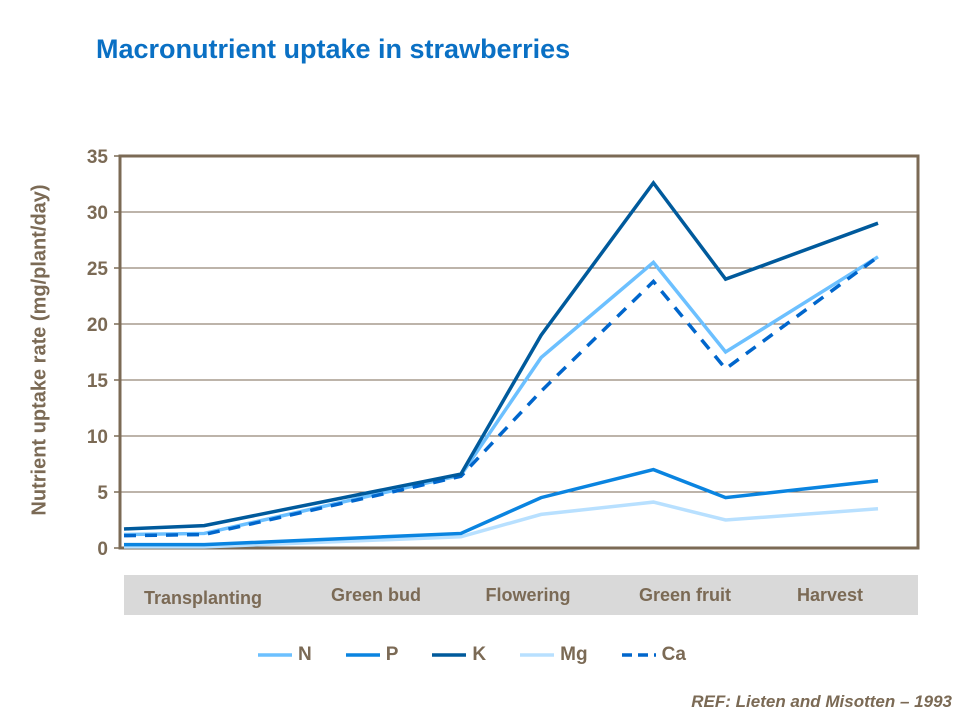 The width and height of the screenshot is (960, 720). I want to click on category-band, so click(521, 595).